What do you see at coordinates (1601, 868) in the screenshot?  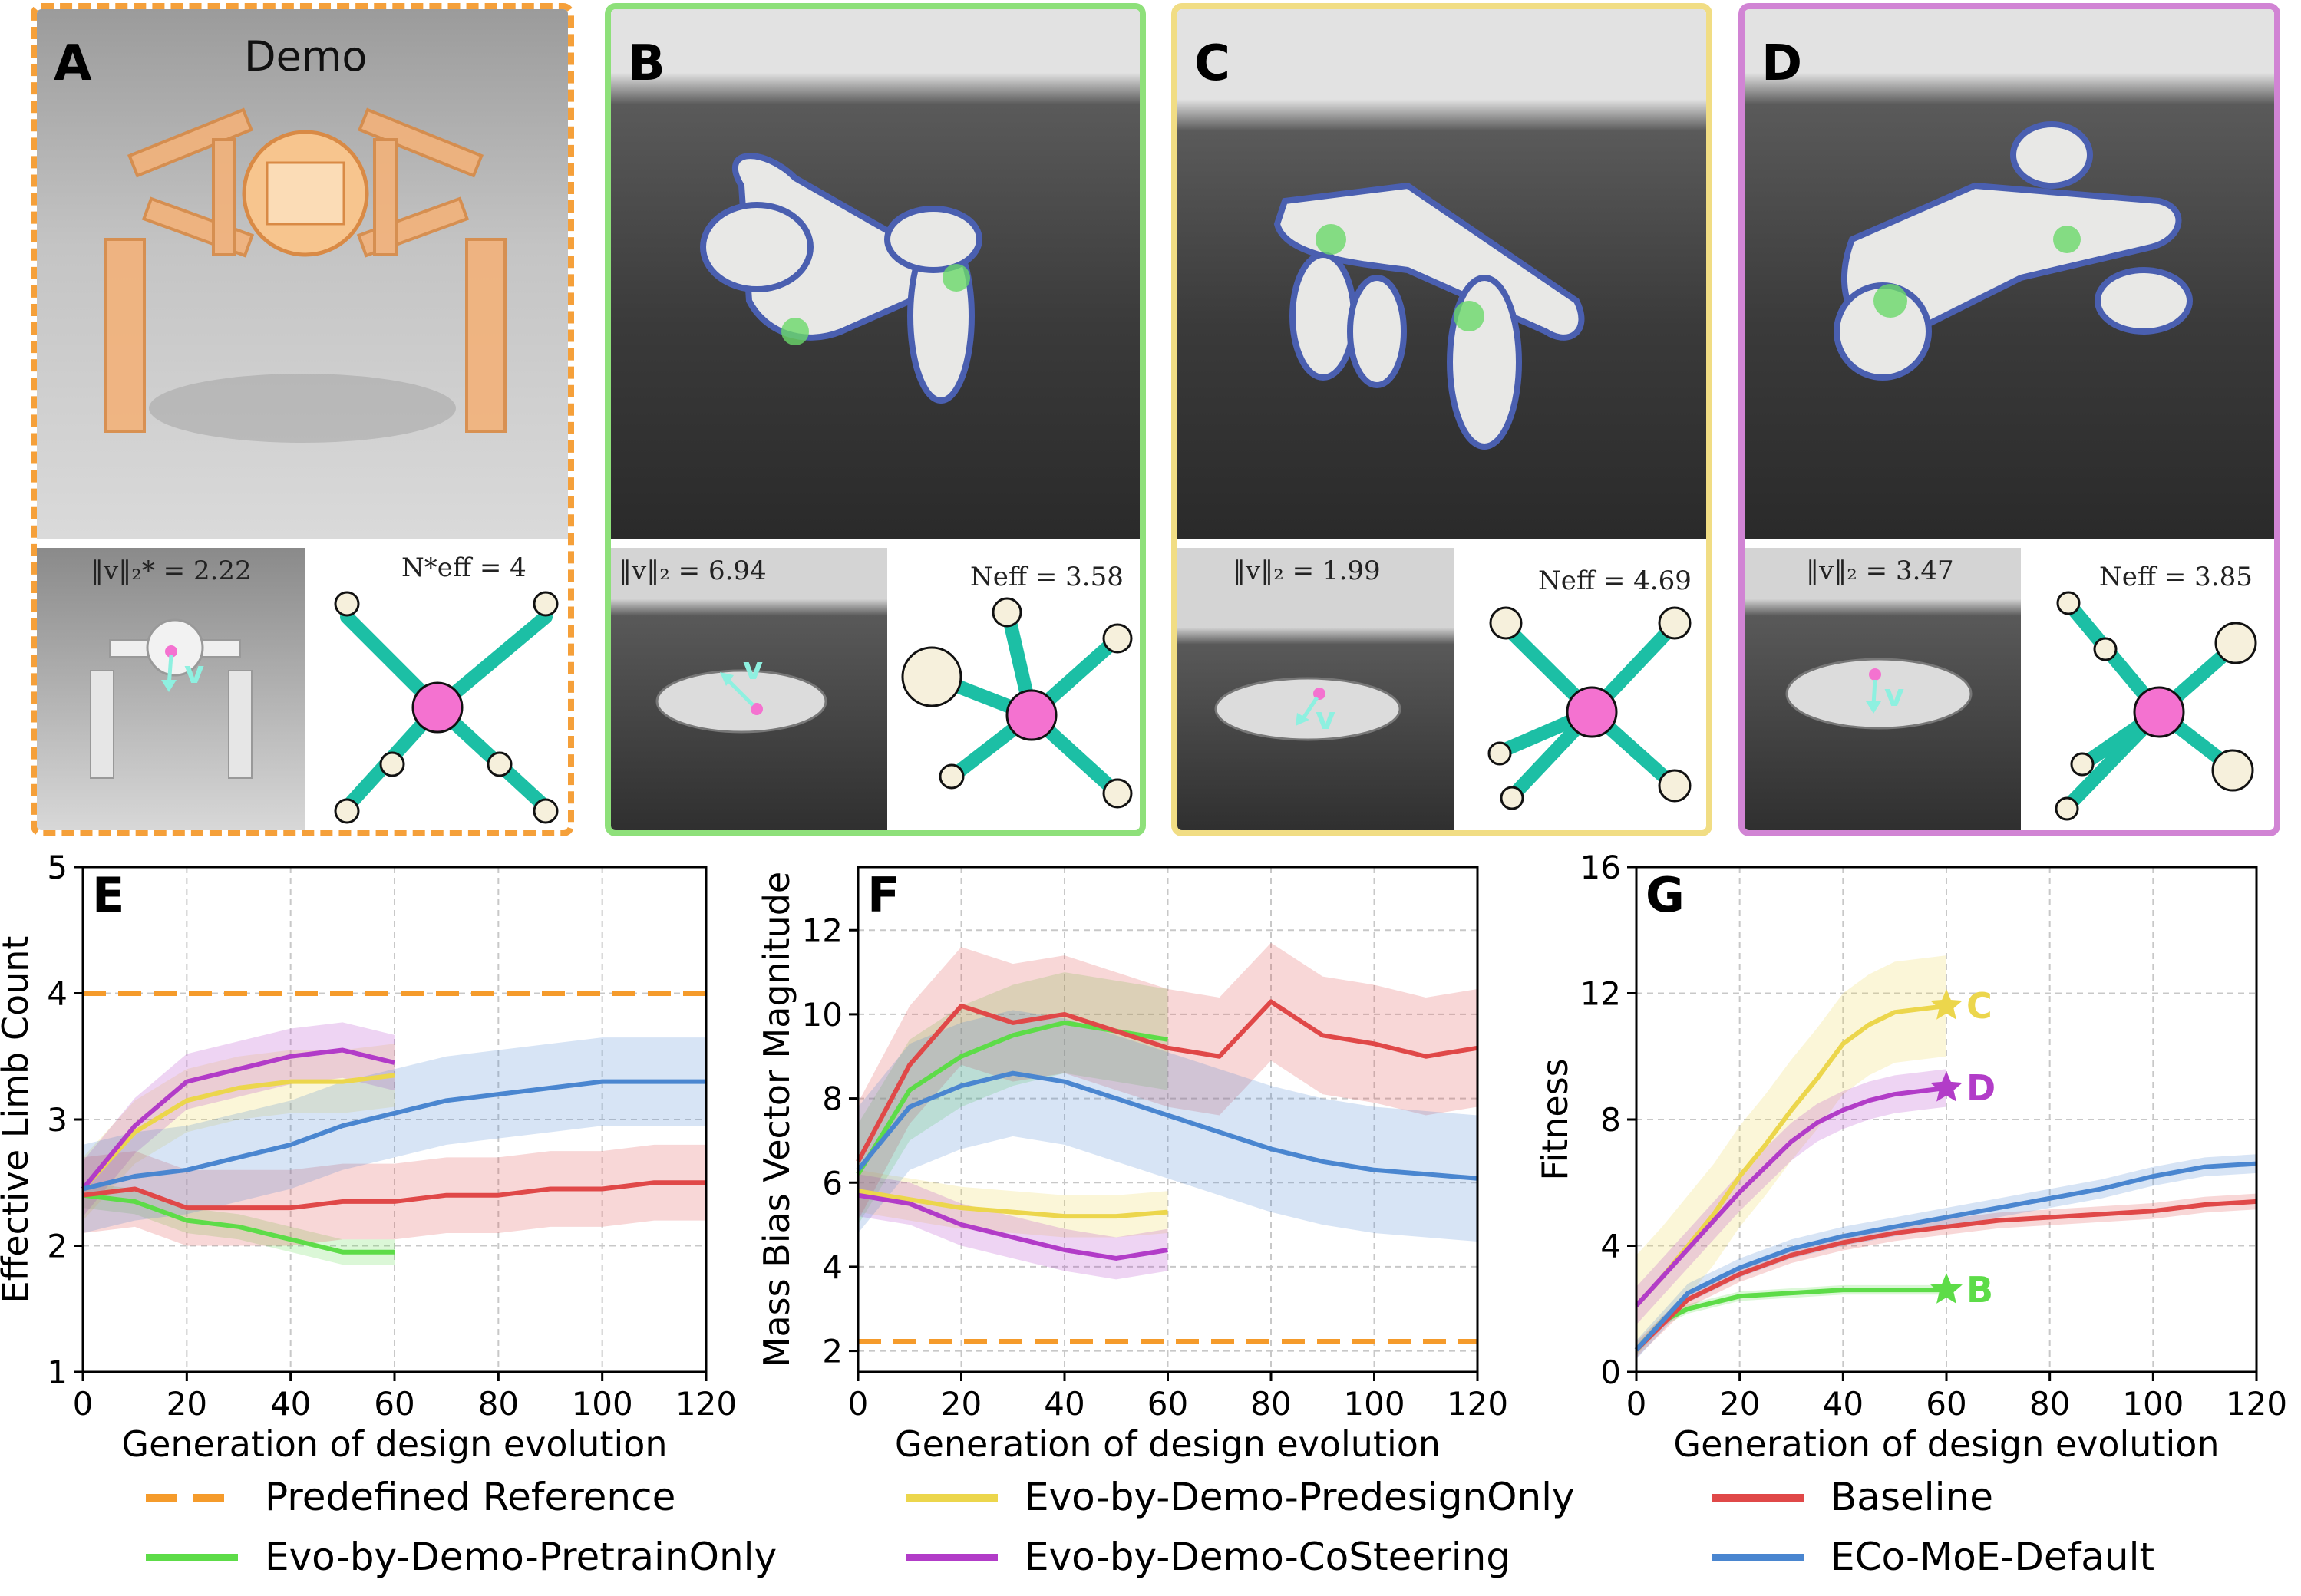 I see `y-tick-label: 16` at bounding box center [1601, 868].